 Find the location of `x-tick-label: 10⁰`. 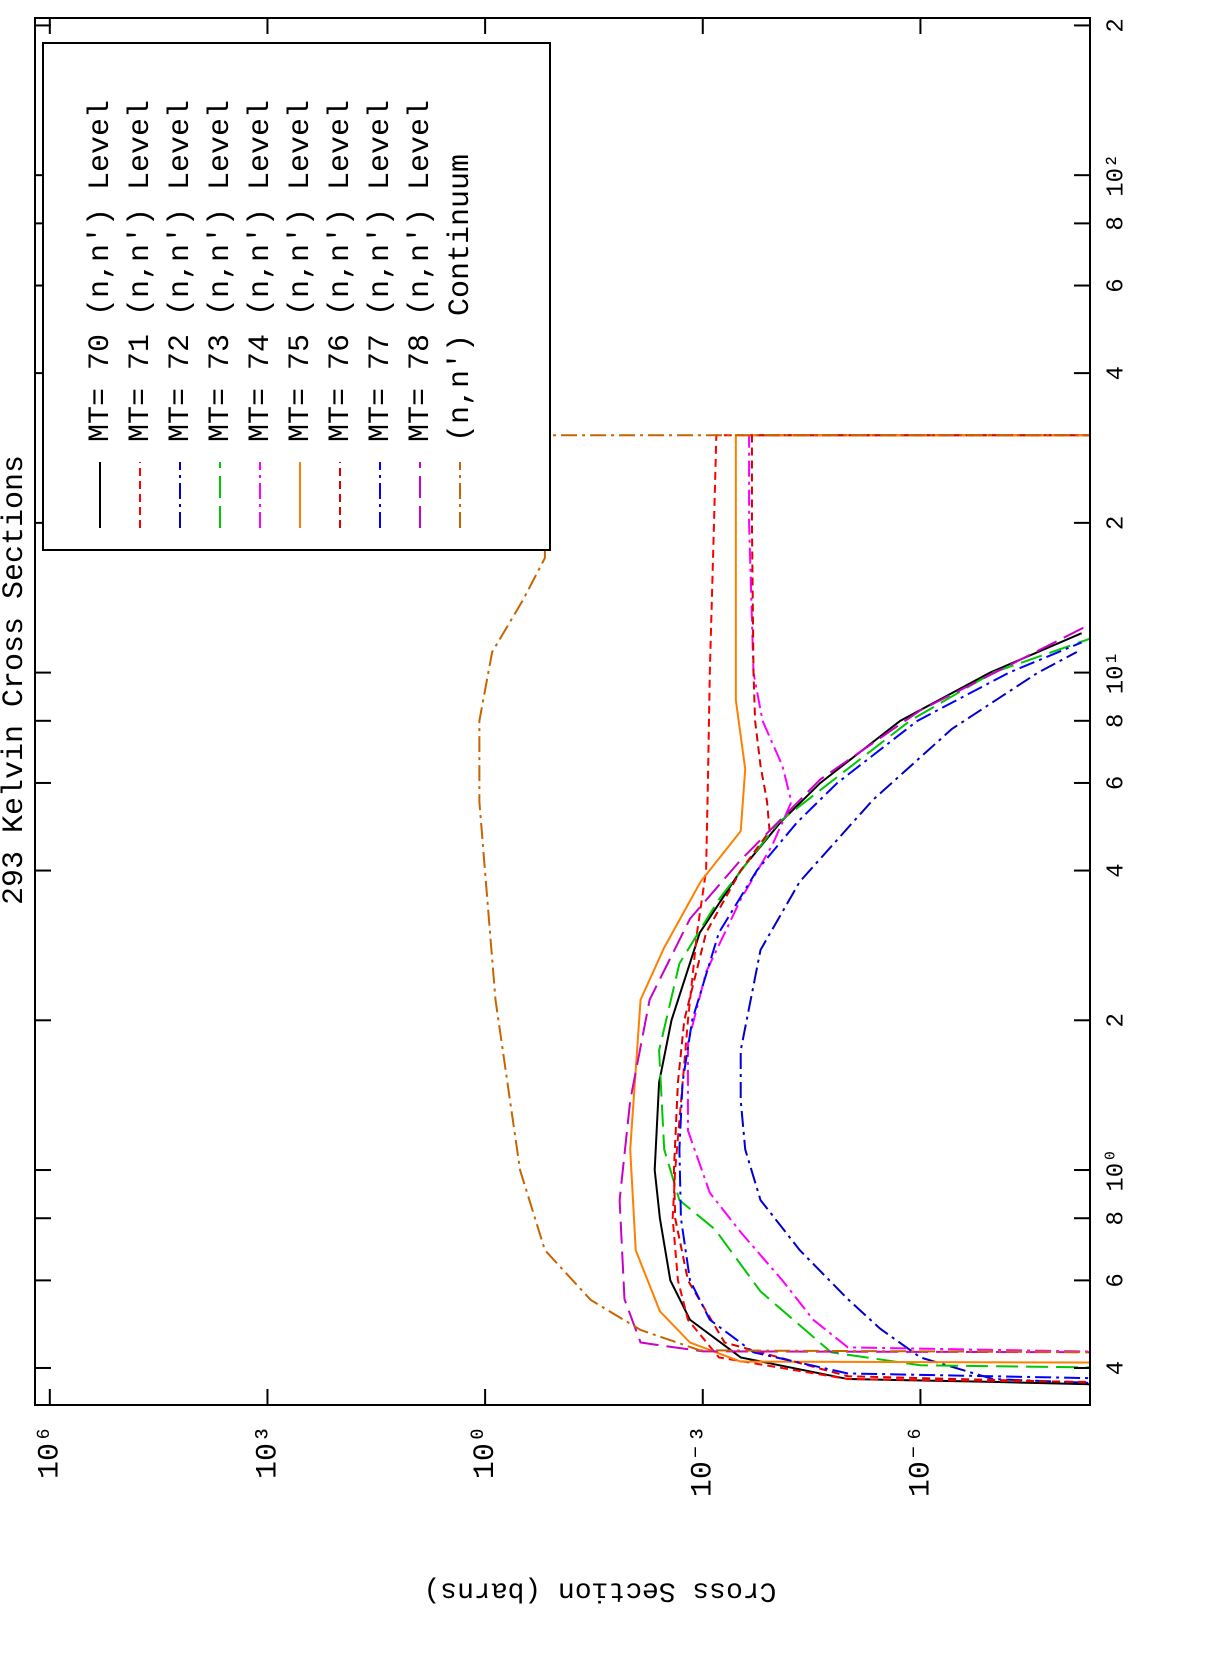

x-tick-label: 10⁰ is located at coordinates (1116, 1169).